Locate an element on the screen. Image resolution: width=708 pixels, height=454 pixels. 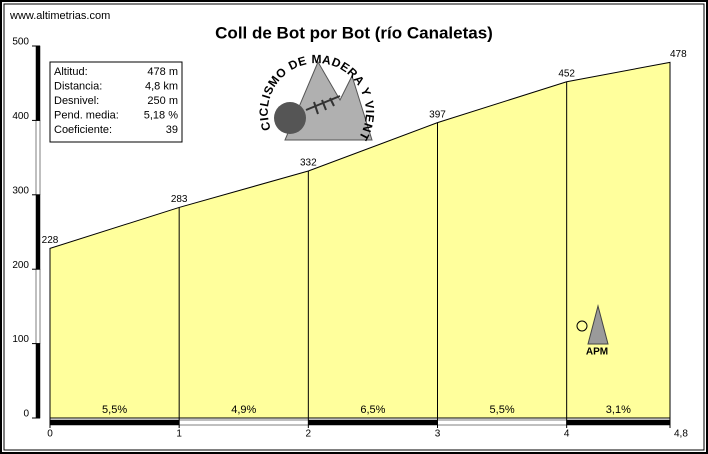
site: www.altimetrias.com is located at coordinates (59, 16).